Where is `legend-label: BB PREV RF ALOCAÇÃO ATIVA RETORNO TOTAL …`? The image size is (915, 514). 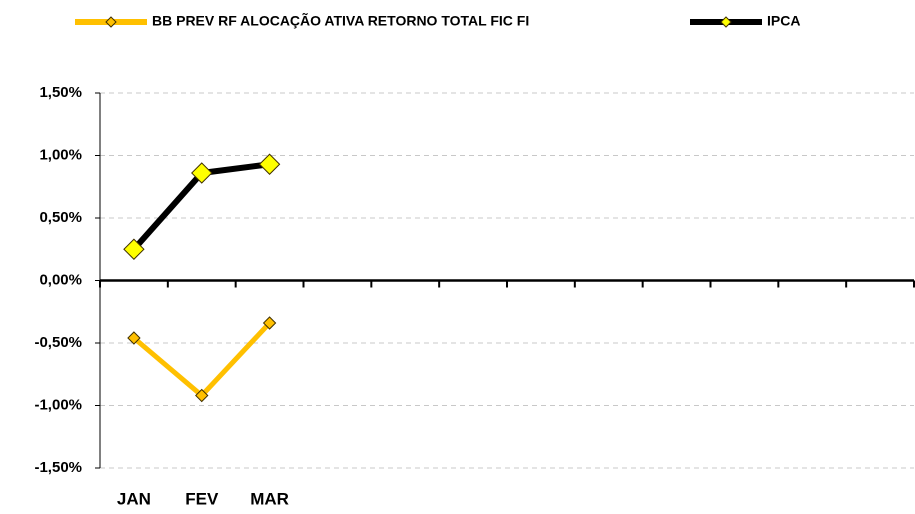 legend-label: BB PREV RF ALOCAÇÃO ATIVA RETORNO TOTAL … is located at coordinates (340, 20).